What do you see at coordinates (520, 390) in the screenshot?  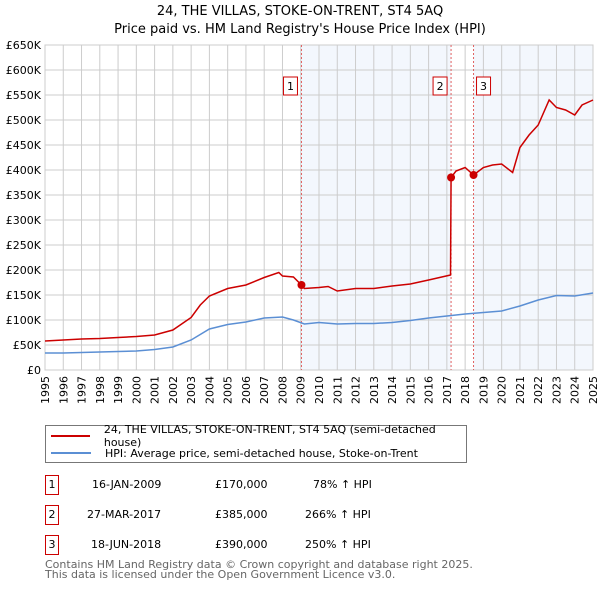 I see `x-tick-label: 2021` at bounding box center [520, 390].